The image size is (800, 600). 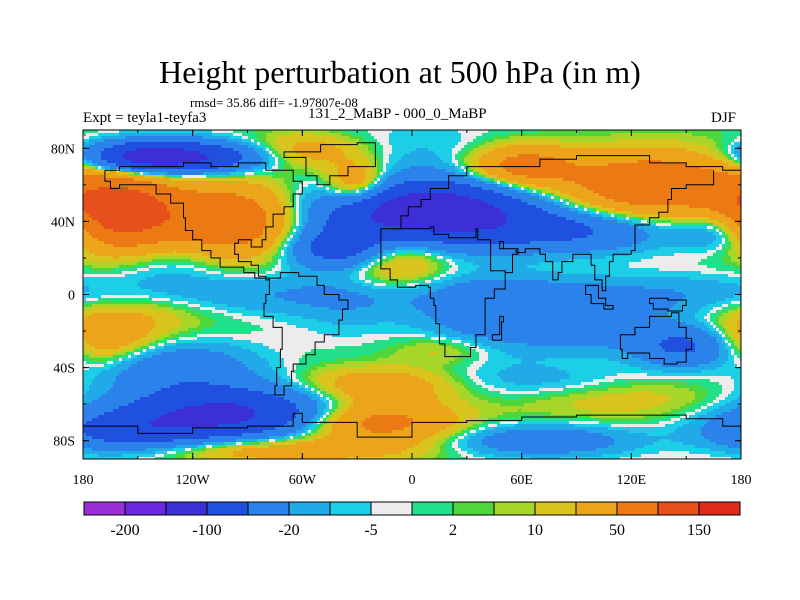 I want to click on colorbar-label: 2, so click(x=453, y=530).